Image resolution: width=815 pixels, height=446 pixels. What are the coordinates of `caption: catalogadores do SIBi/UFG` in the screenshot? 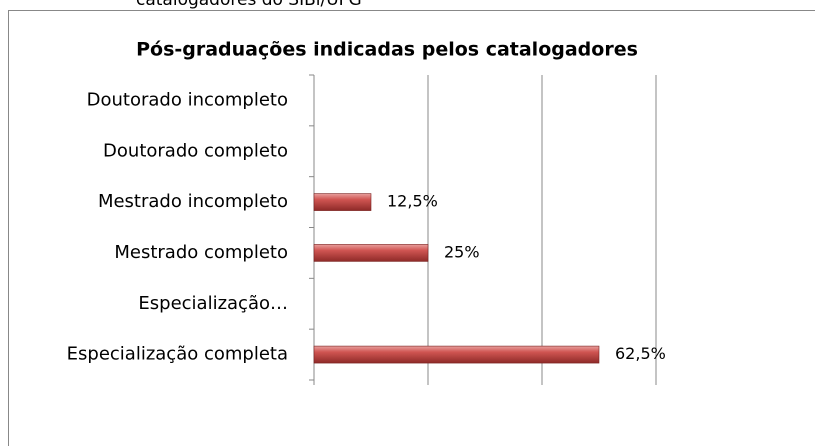 It's located at (249, 5).